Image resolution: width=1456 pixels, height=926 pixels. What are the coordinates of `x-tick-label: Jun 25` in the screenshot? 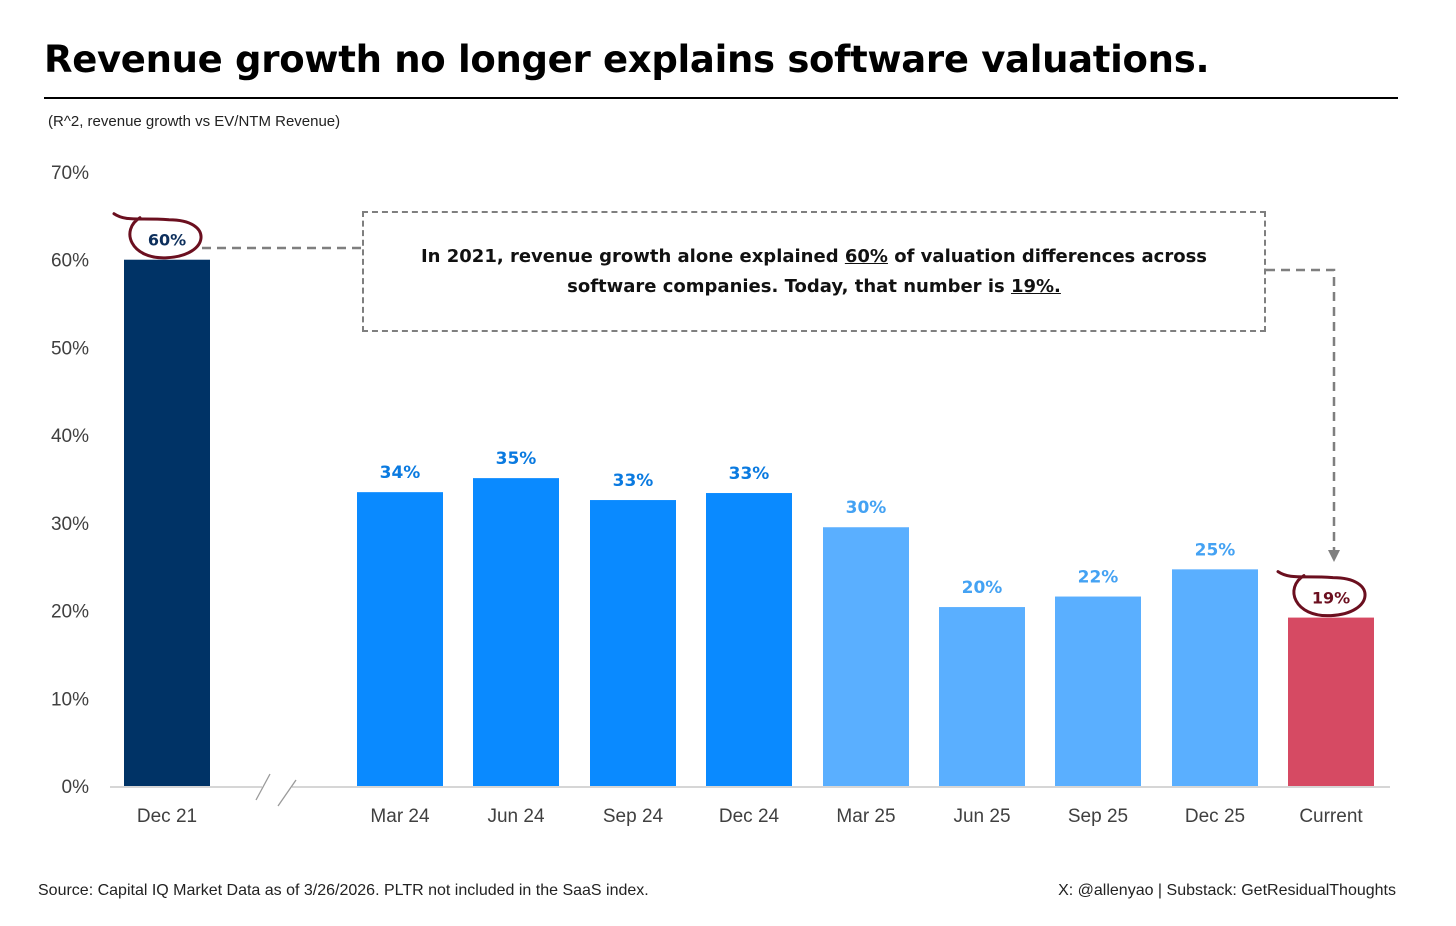 It's located at (981, 816).